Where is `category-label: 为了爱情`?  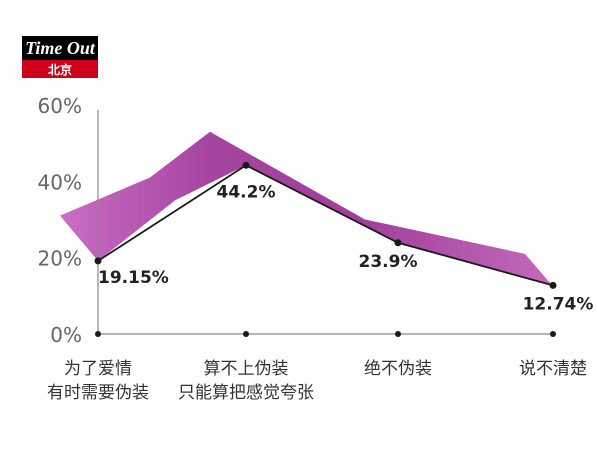 category-label: 为了爱情 is located at coordinates (98, 369).